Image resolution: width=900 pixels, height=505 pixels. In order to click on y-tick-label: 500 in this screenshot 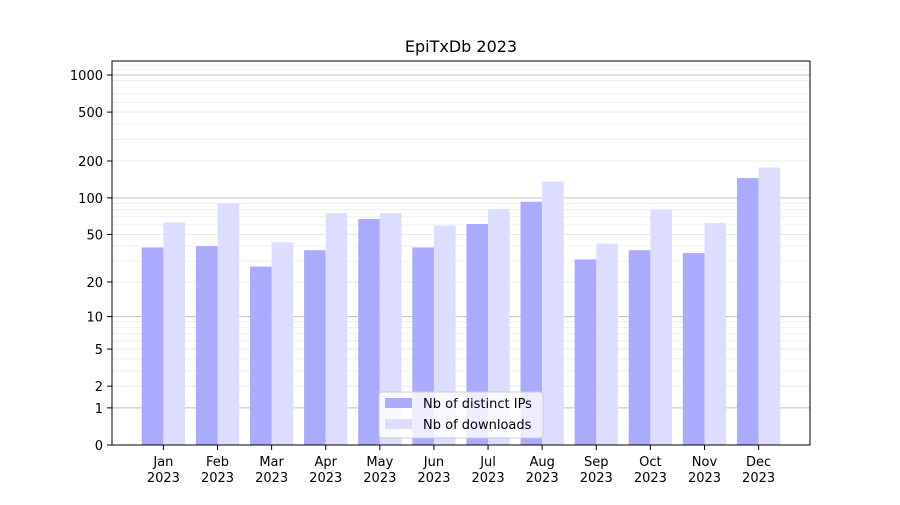, I will do `click(90, 113)`.